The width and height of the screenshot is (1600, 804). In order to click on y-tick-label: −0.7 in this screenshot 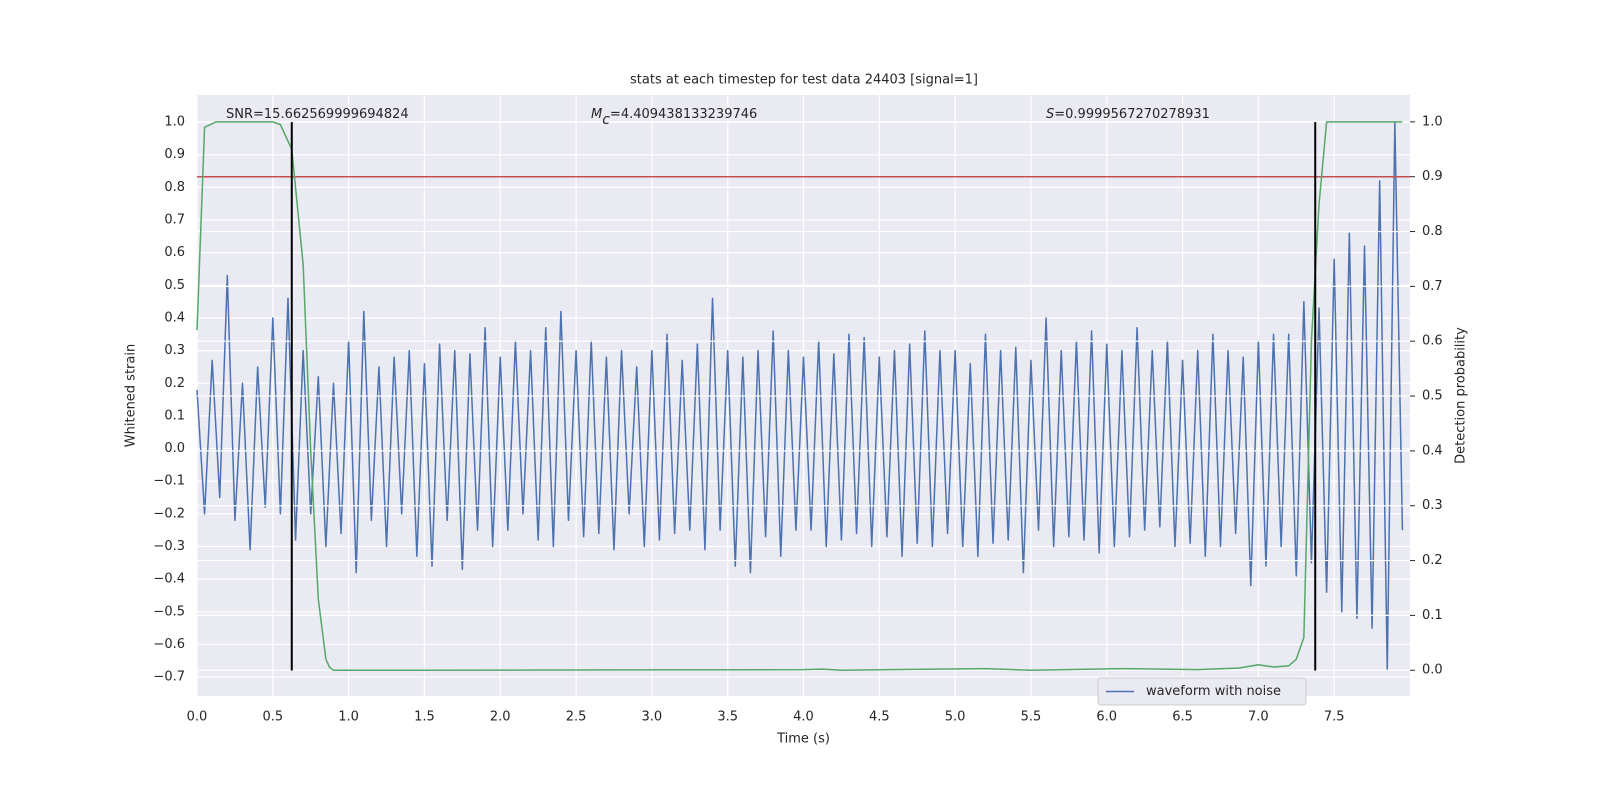, I will do `click(169, 677)`.